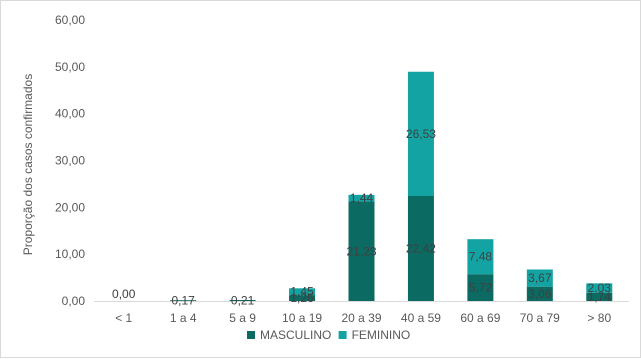 The width and height of the screenshot is (641, 359). Describe the element at coordinates (183, 318) in the screenshot. I see `x-tick-label: 1 a 4` at that location.